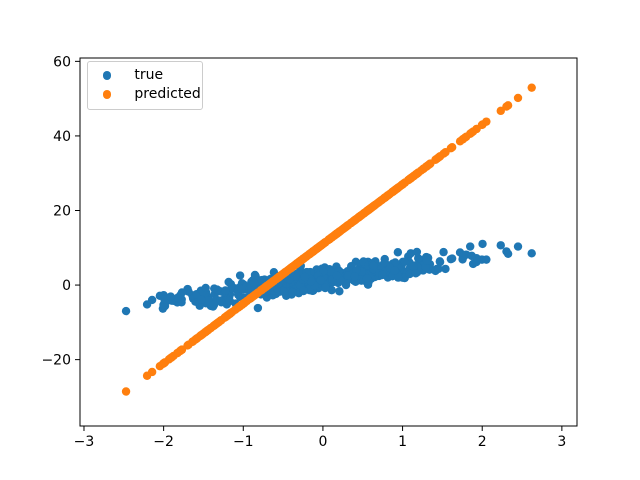  What do you see at coordinates (60, 211) in the screenshot?
I see `y-axis: −20 0 20 40 60` at bounding box center [60, 211].